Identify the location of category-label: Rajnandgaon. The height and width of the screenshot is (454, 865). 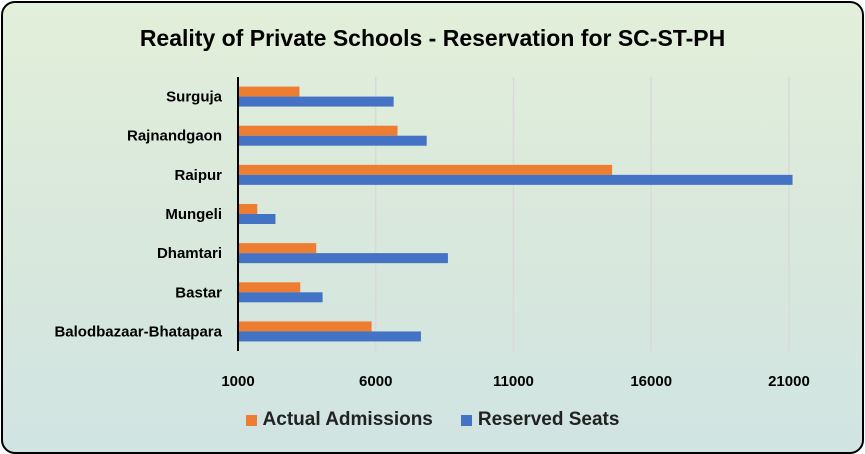
(174, 136).